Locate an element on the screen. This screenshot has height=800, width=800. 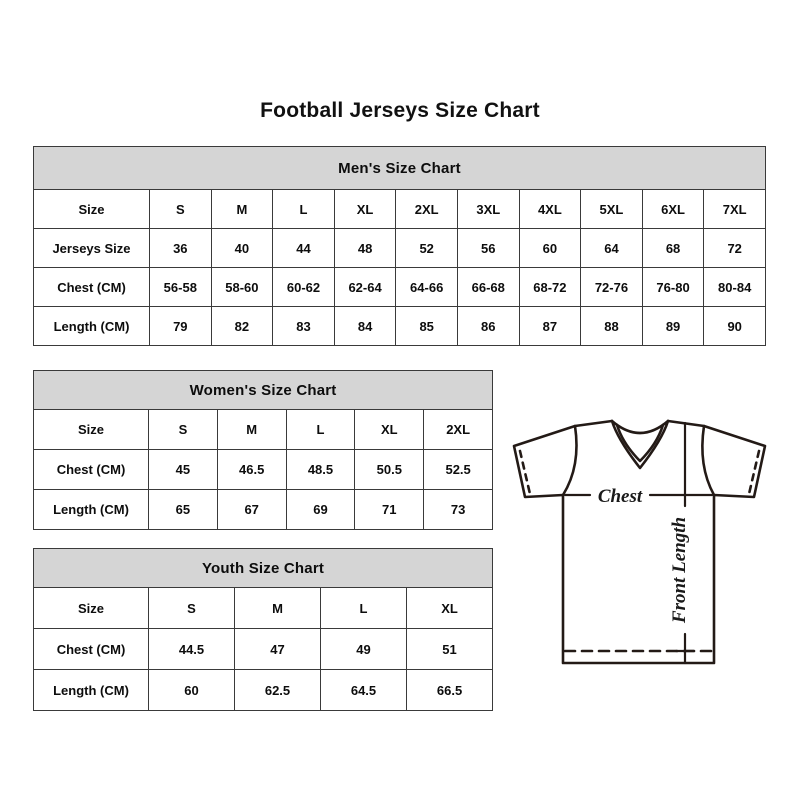
column-header-5xl: 5XL is located at coordinates (611, 209).